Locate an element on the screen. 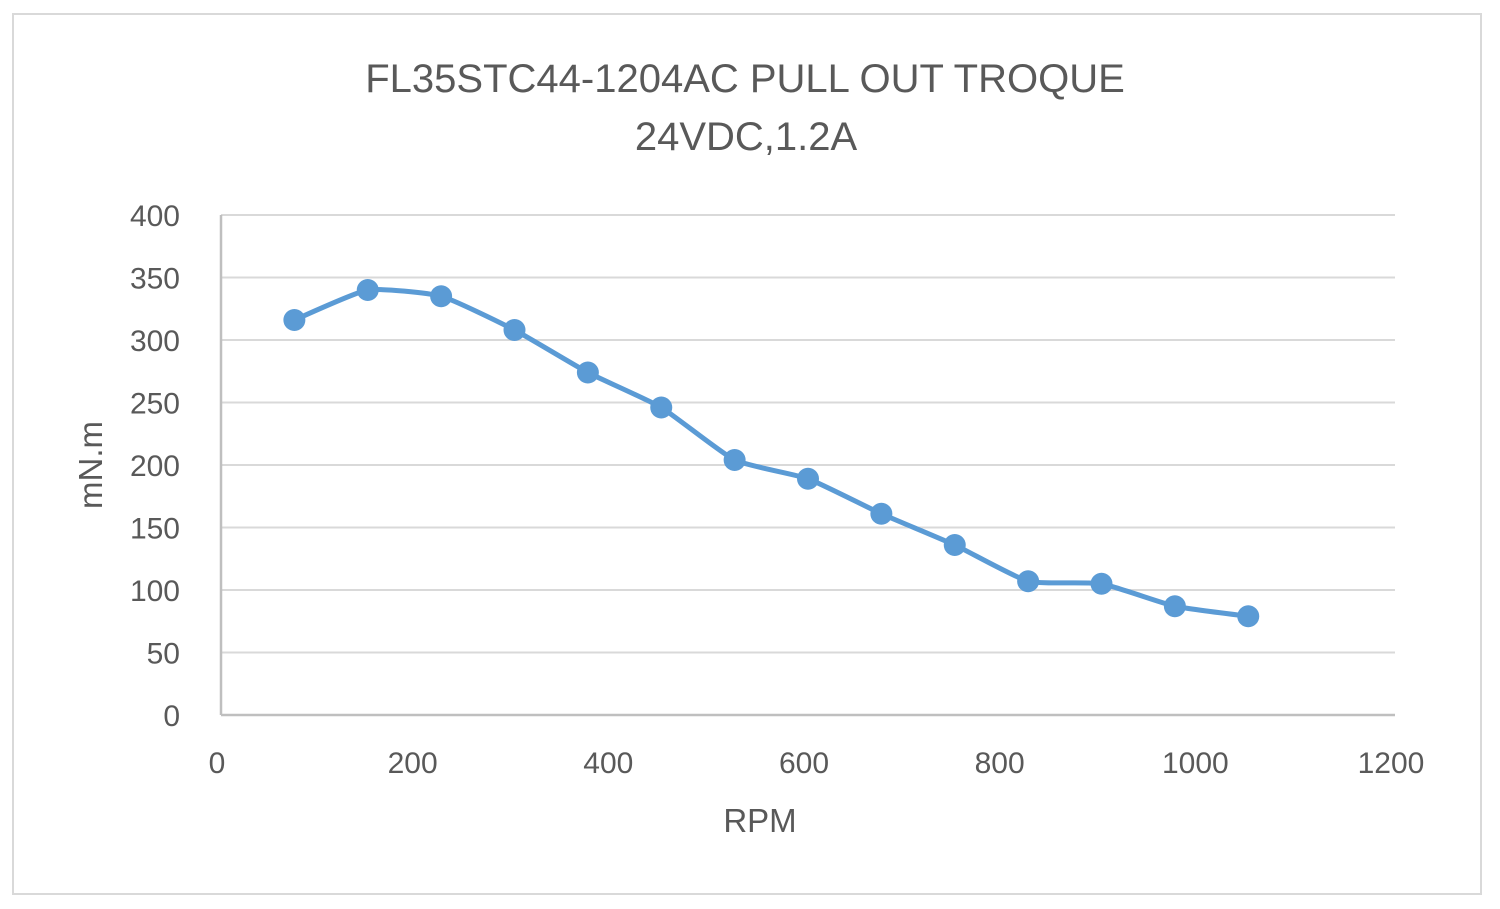 This screenshot has width=1500, height=909. chart-subtitle: 24VDC,1.2A is located at coordinates (746, 137).